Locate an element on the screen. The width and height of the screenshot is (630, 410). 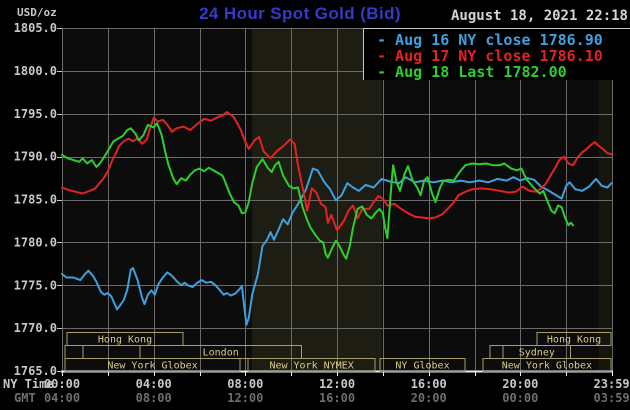
session-box-label: Sydney is located at coordinates (537, 353).